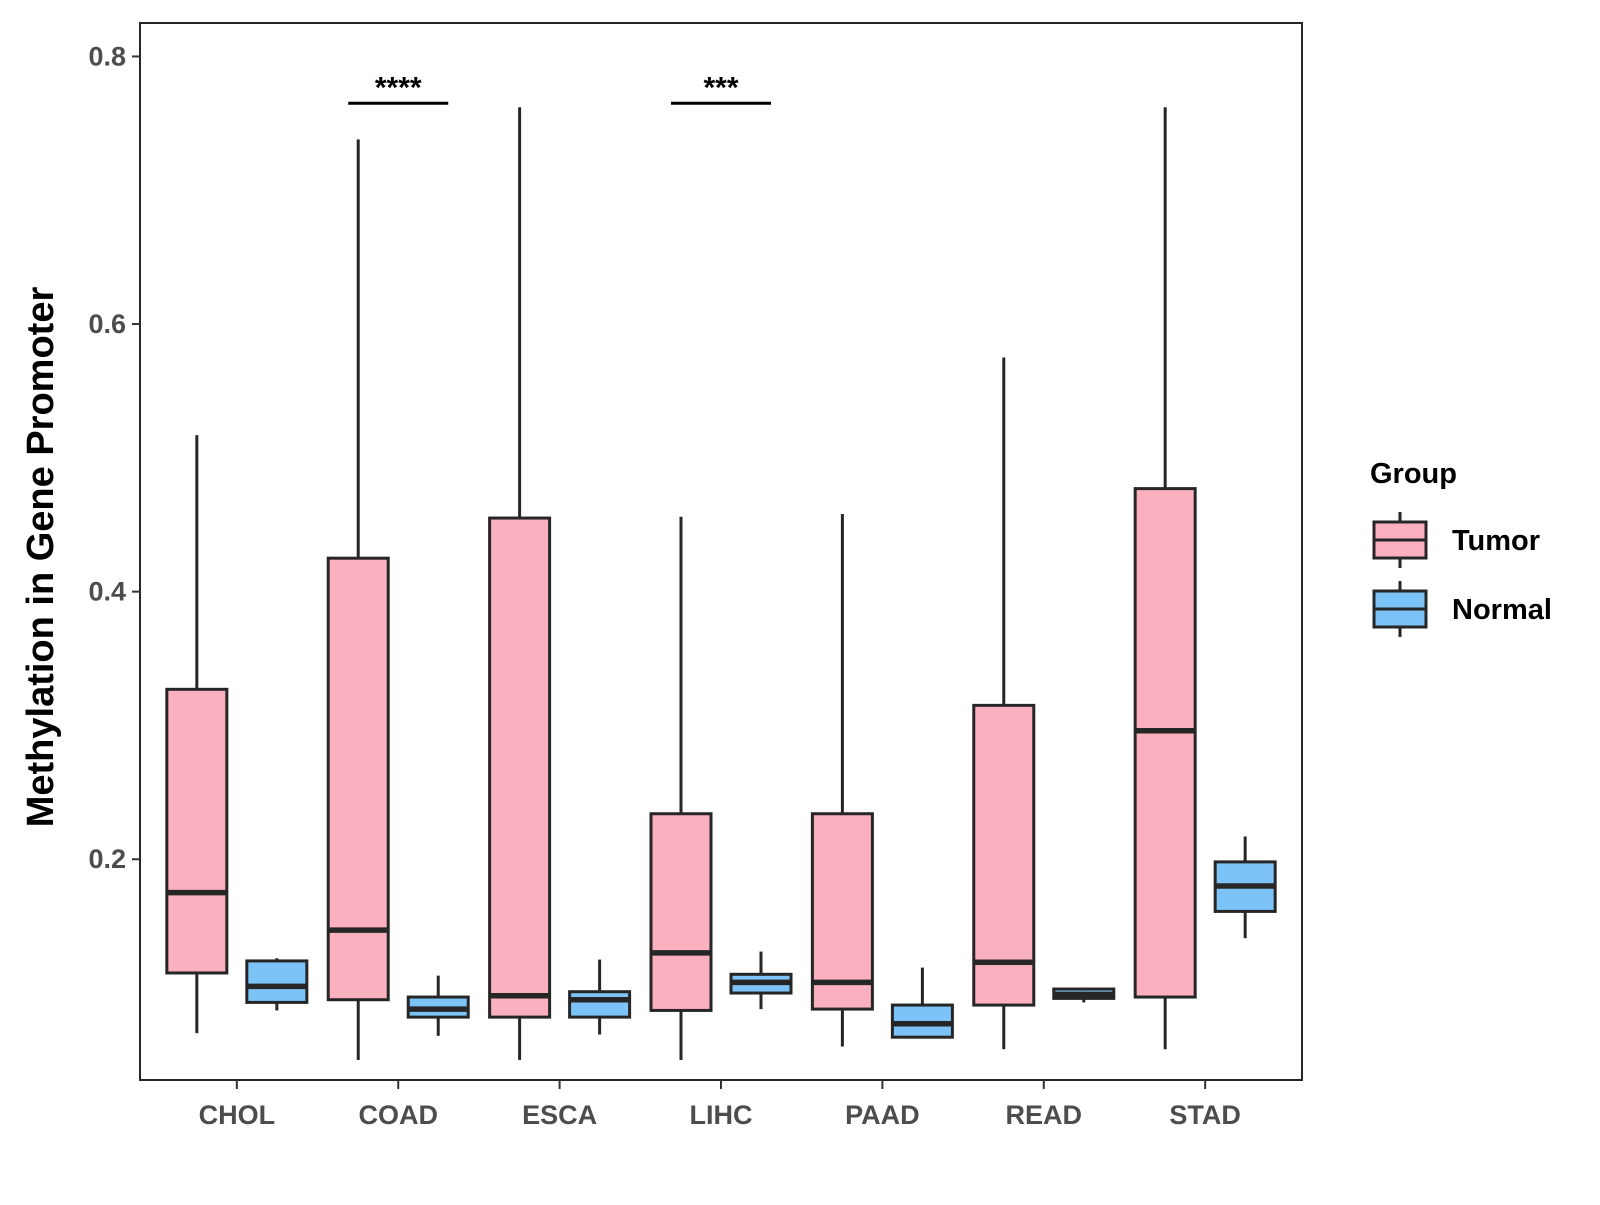  Describe the element at coordinates (559, 1115) in the screenshot. I see `x-tick-label: ESCA` at that location.